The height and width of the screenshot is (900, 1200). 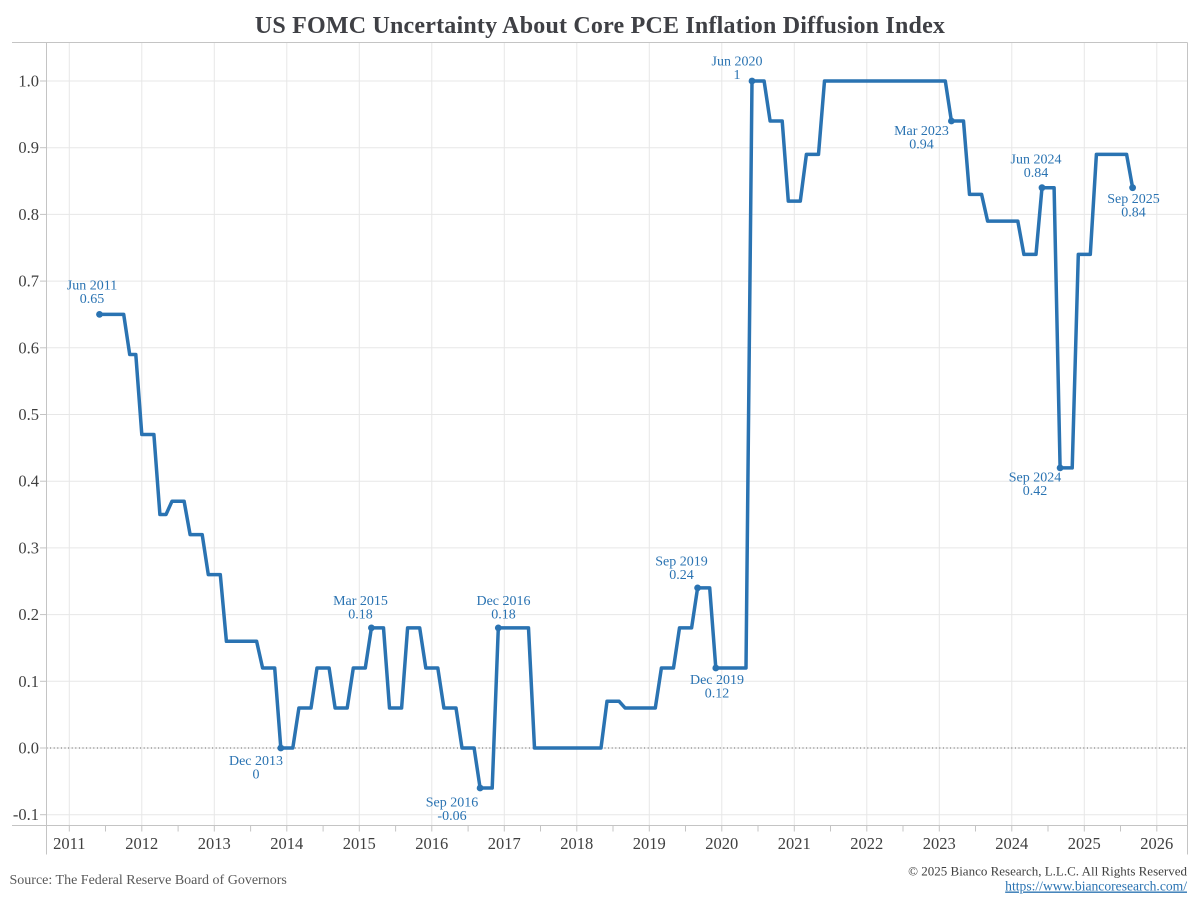 What do you see at coordinates (431, 843) in the screenshot?
I see `svg-text: 2016` at bounding box center [431, 843].